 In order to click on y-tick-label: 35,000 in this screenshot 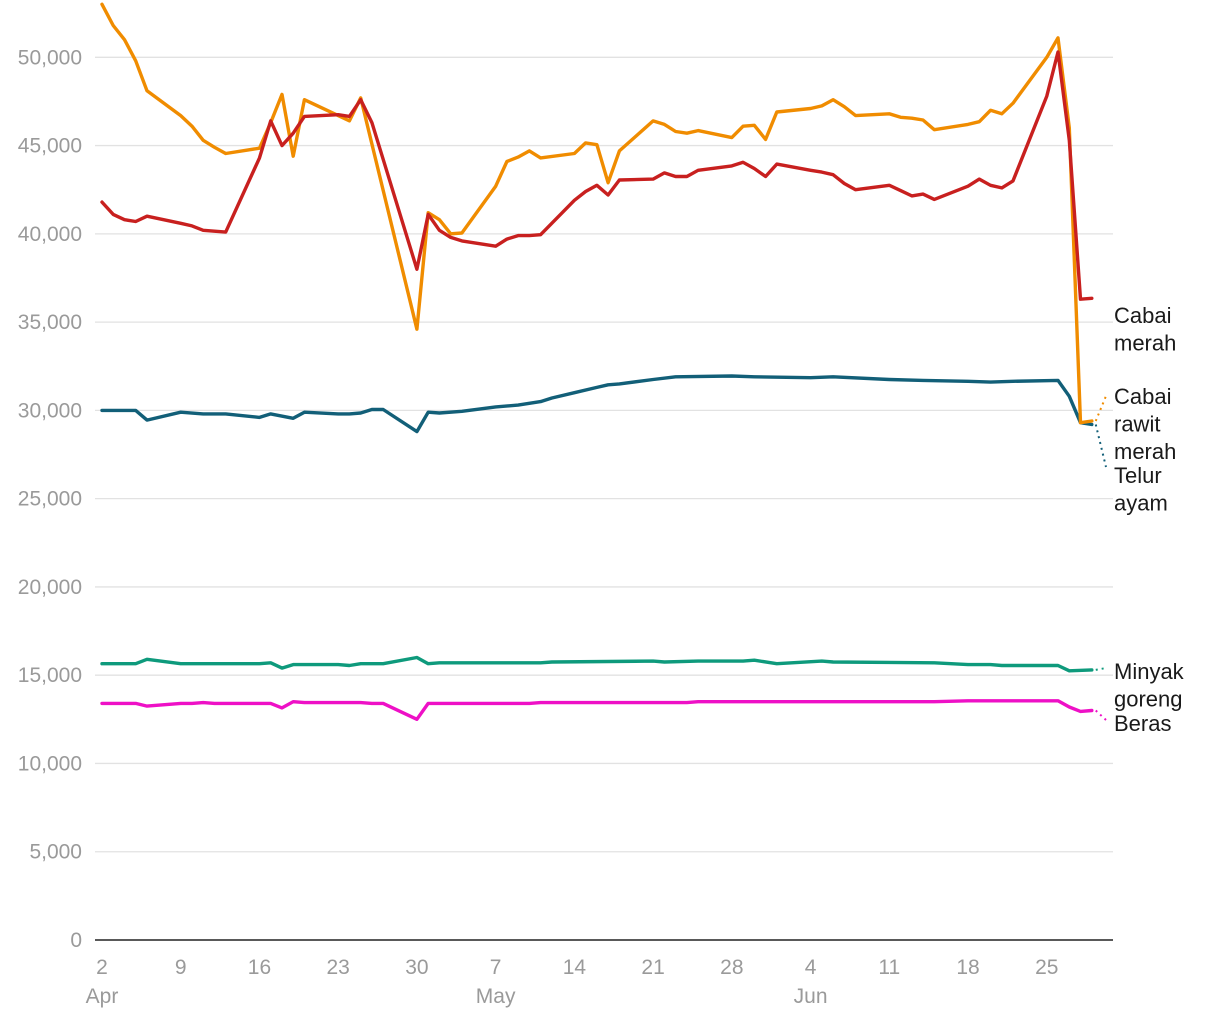, I will do `click(50, 322)`.